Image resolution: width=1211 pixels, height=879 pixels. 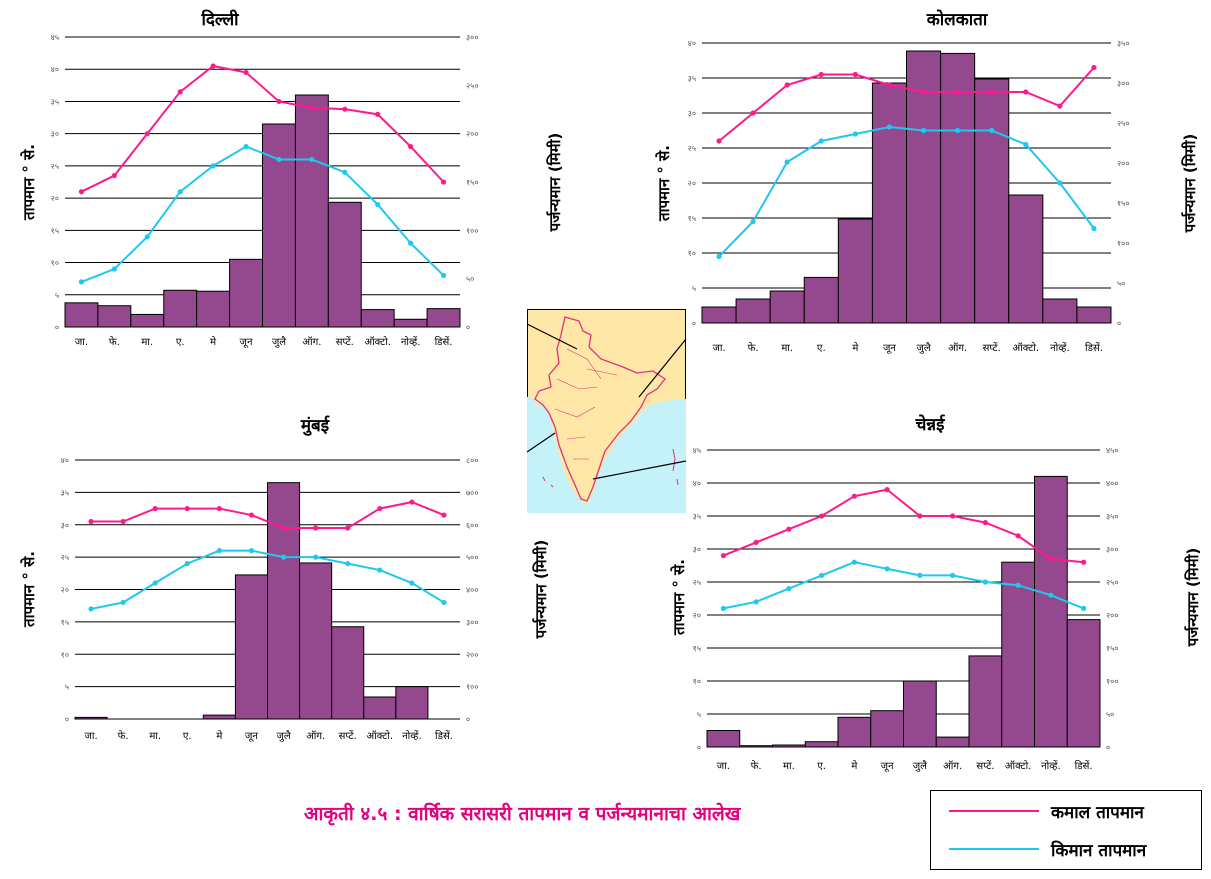 I want to click on y2-tick-label: ७००, so click(x=472, y=492).